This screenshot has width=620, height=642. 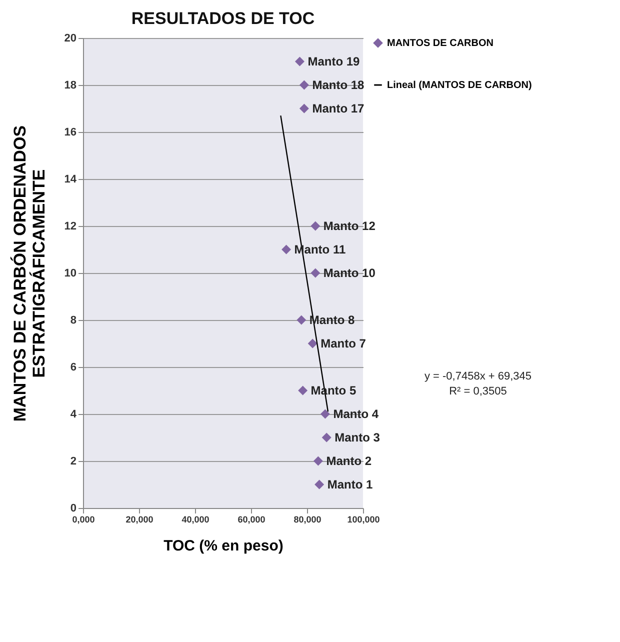 I want to click on legend-label: Lineal (MANTOS DE CARBON), so click(x=459, y=85).